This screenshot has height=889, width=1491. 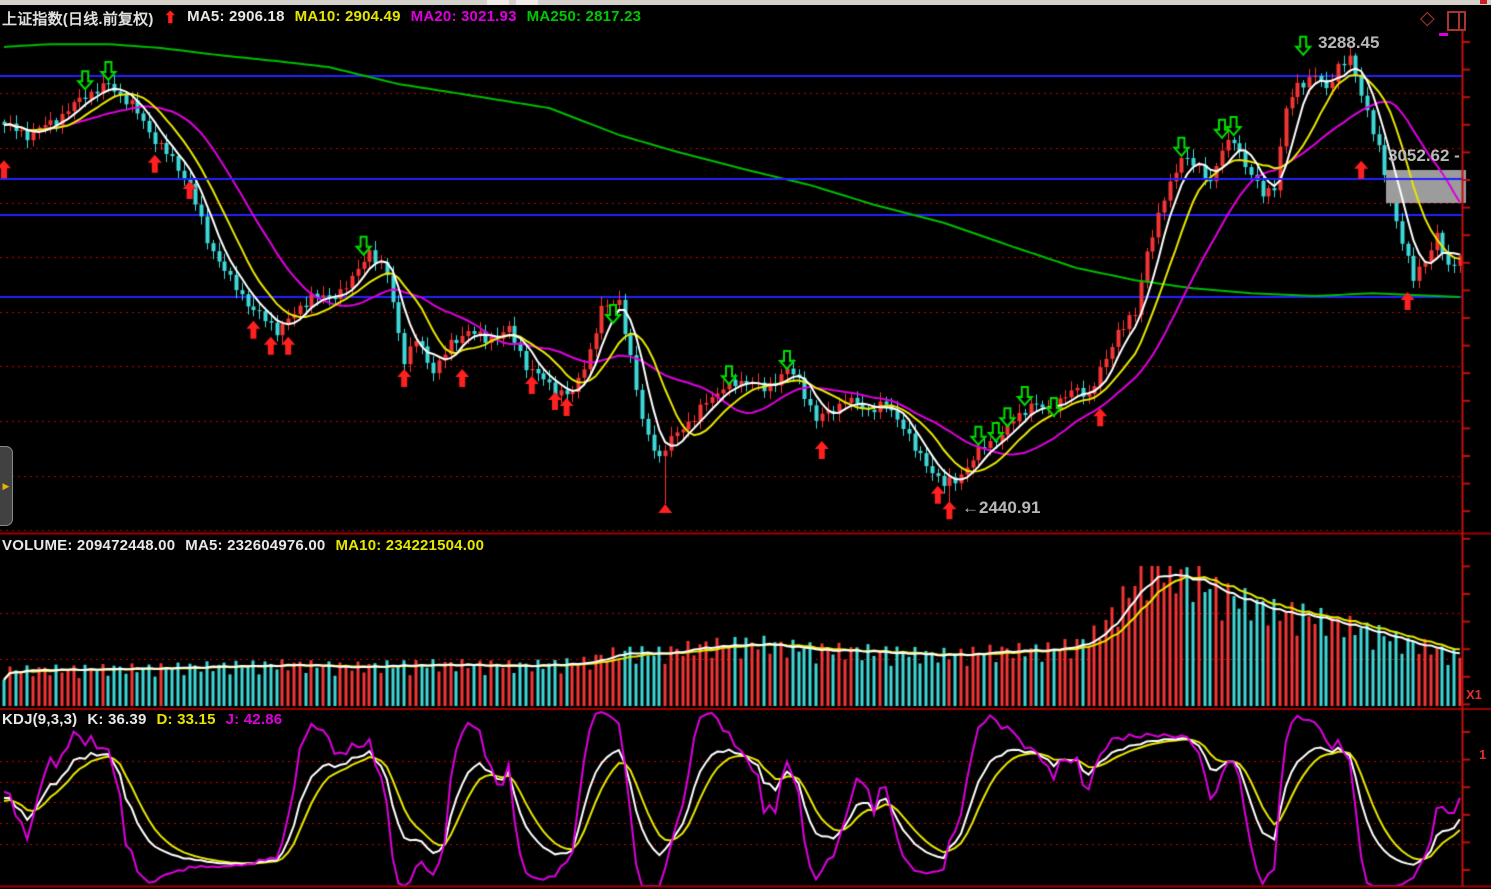 I want to click on last-price-label: 3052.62 -, so click(x=1424, y=155).